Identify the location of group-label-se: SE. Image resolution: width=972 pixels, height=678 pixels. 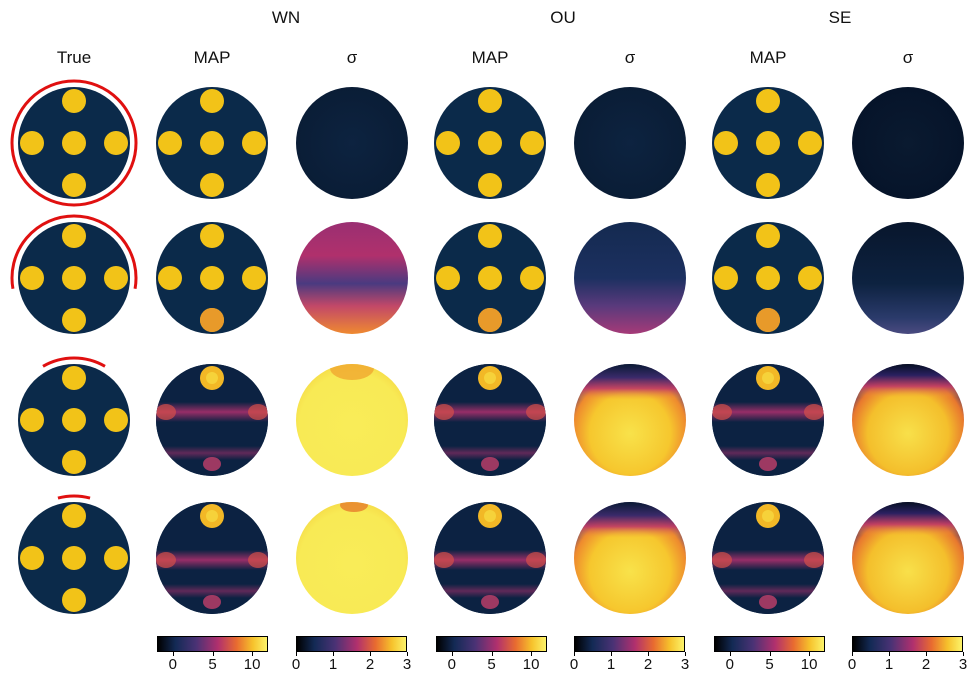
(840, 17).